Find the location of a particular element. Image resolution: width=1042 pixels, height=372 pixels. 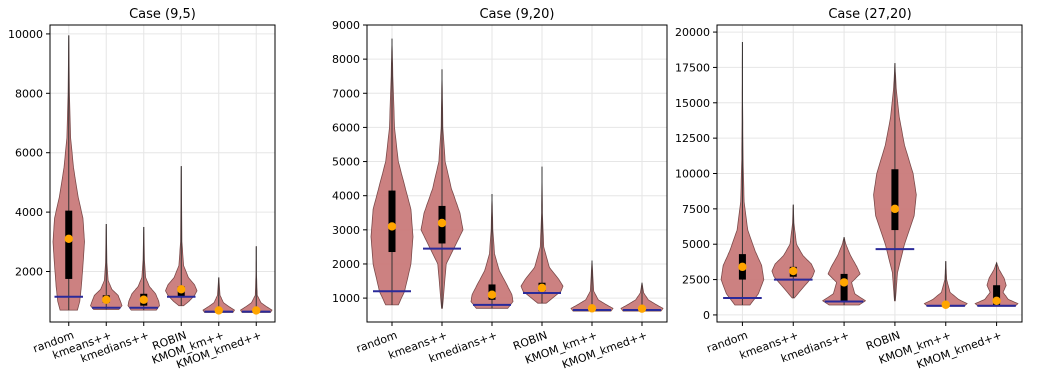

y-tick-label: 7500 is located at coordinates (696, 209).